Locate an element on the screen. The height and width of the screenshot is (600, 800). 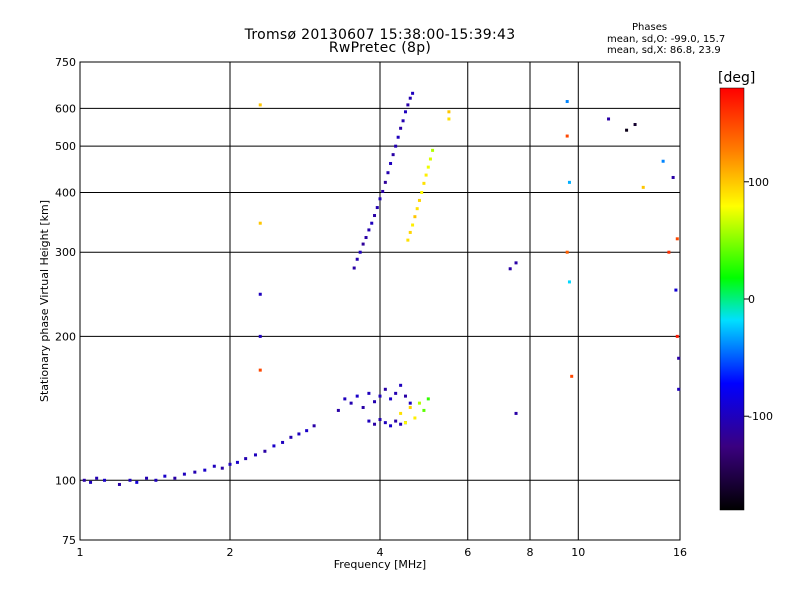
x-tick-label: 8 is located at coordinates (530, 552).